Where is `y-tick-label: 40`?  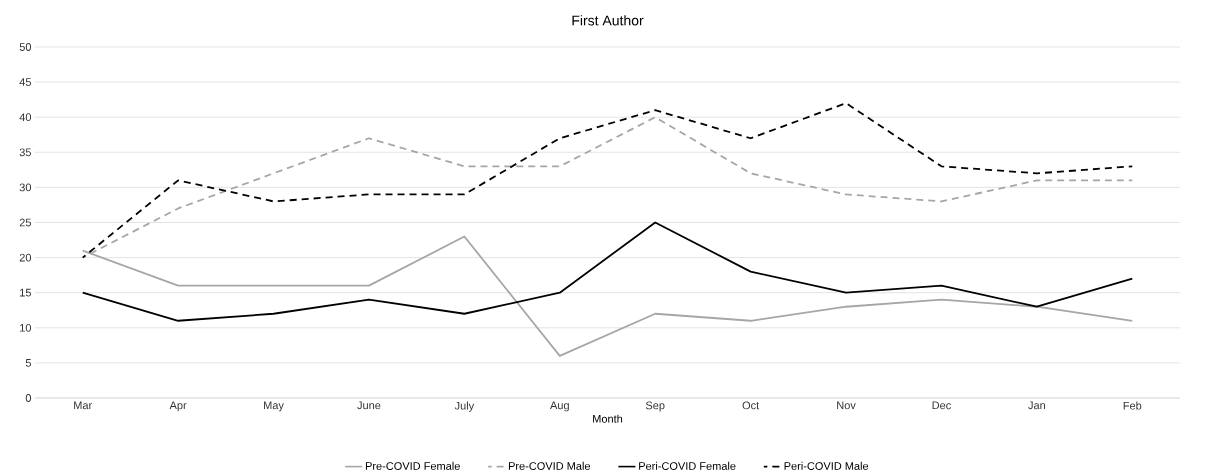
y-tick-label: 40 is located at coordinates (25, 117).